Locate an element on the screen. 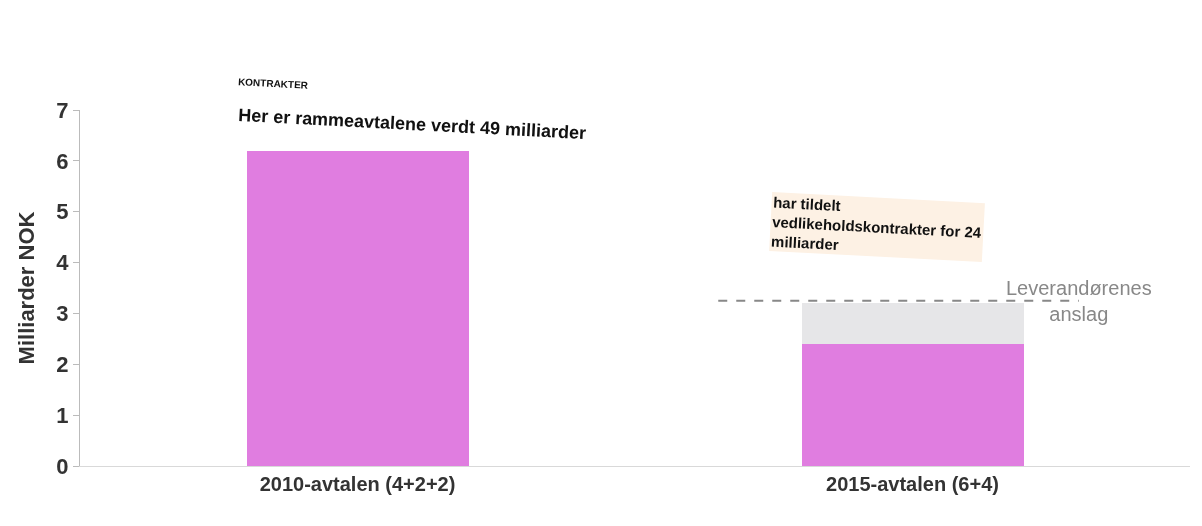 This screenshot has height=526, width=1202. y-tick-label: 1 is located at coordinates (62, 415).